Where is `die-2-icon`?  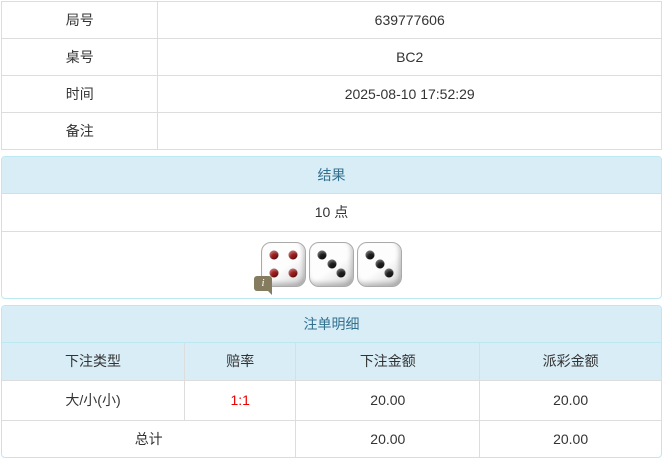 die-2-icon is located at coordinates (331, 264).